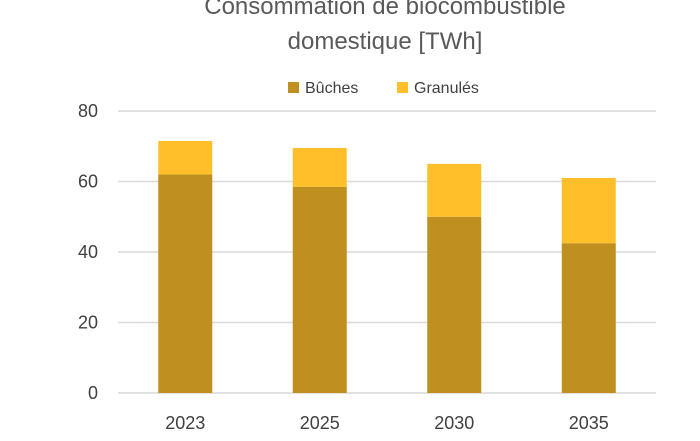  What do you see at coordinates (319, 289) in the screenshot?
I see `bar-buches-2025` at bounding box center [319, 289].